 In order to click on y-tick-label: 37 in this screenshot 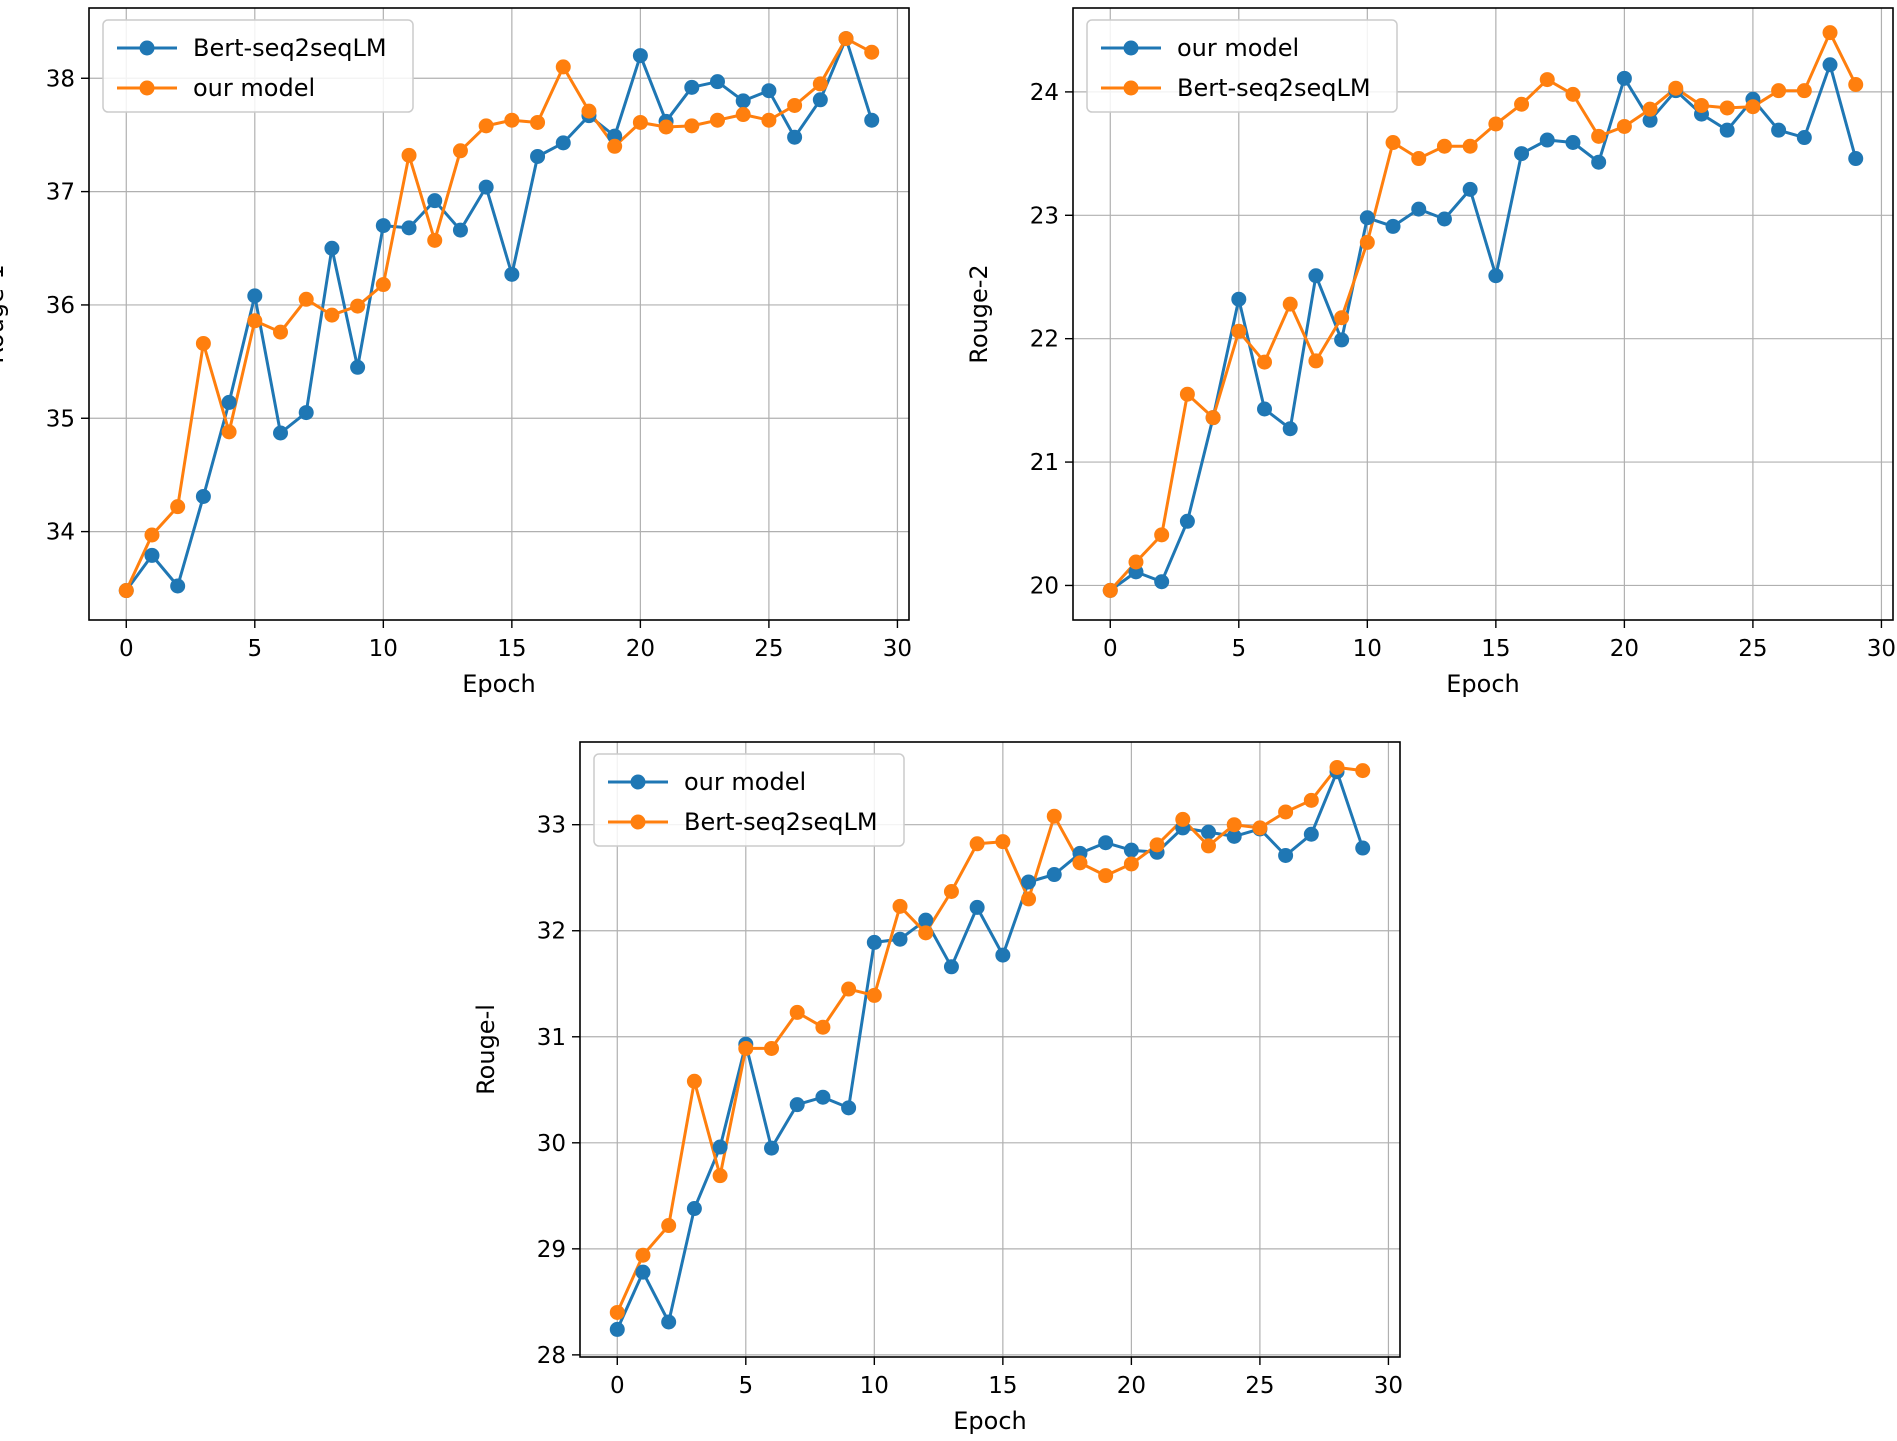, I will do `click(60, 193)`.